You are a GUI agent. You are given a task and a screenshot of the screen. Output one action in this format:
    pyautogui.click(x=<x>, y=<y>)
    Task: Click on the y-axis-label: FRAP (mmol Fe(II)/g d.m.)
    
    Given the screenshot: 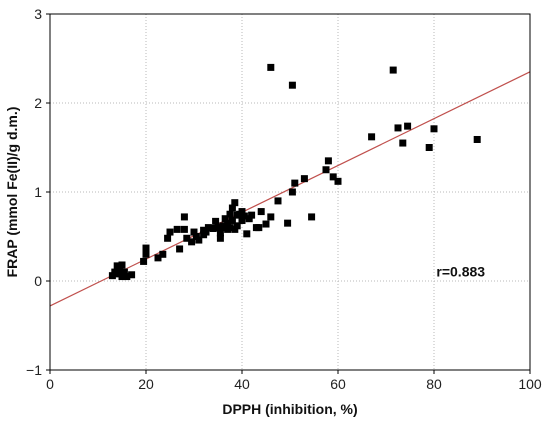 What is the action you would take?
    pyautogui.click(x=12, y=192)
    